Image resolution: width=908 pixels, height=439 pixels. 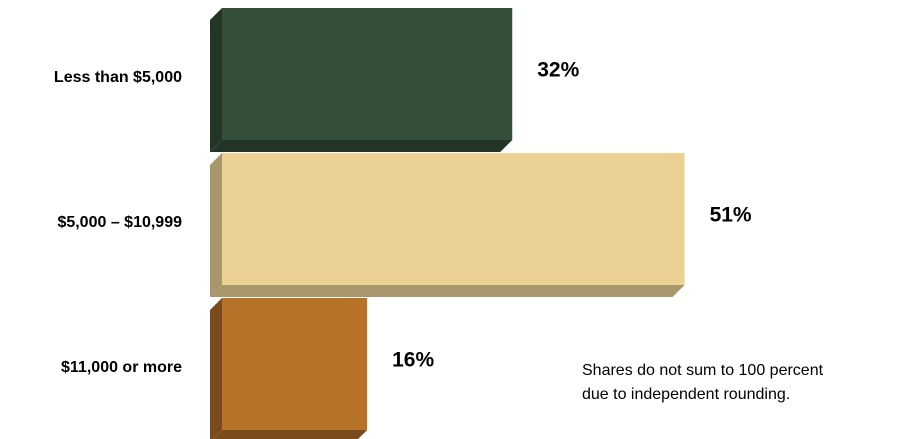 I want to click on category-label: Less than $5,000, so click(x=118, y=77).